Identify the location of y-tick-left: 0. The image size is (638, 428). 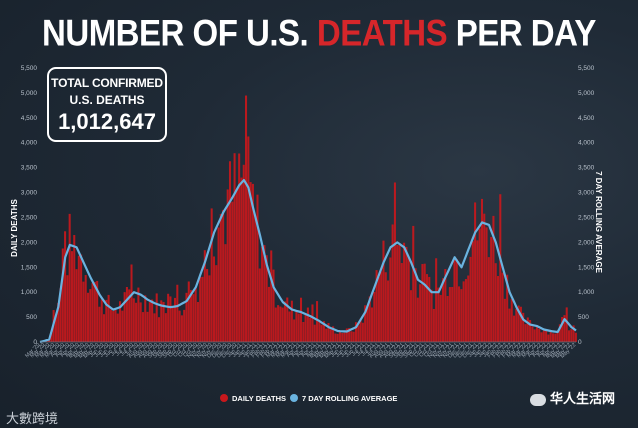
(35, 342).